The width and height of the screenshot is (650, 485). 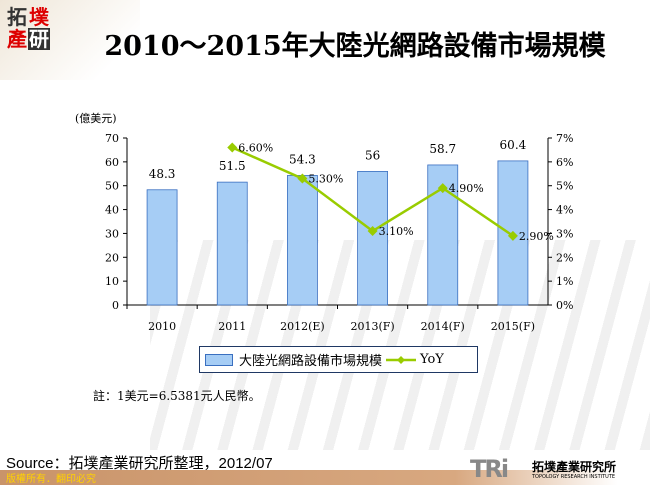 What do you see at coordinates (112, 210) in the screenshot?
I see `y-tick-label: 40` at bounding box center [112, 210].